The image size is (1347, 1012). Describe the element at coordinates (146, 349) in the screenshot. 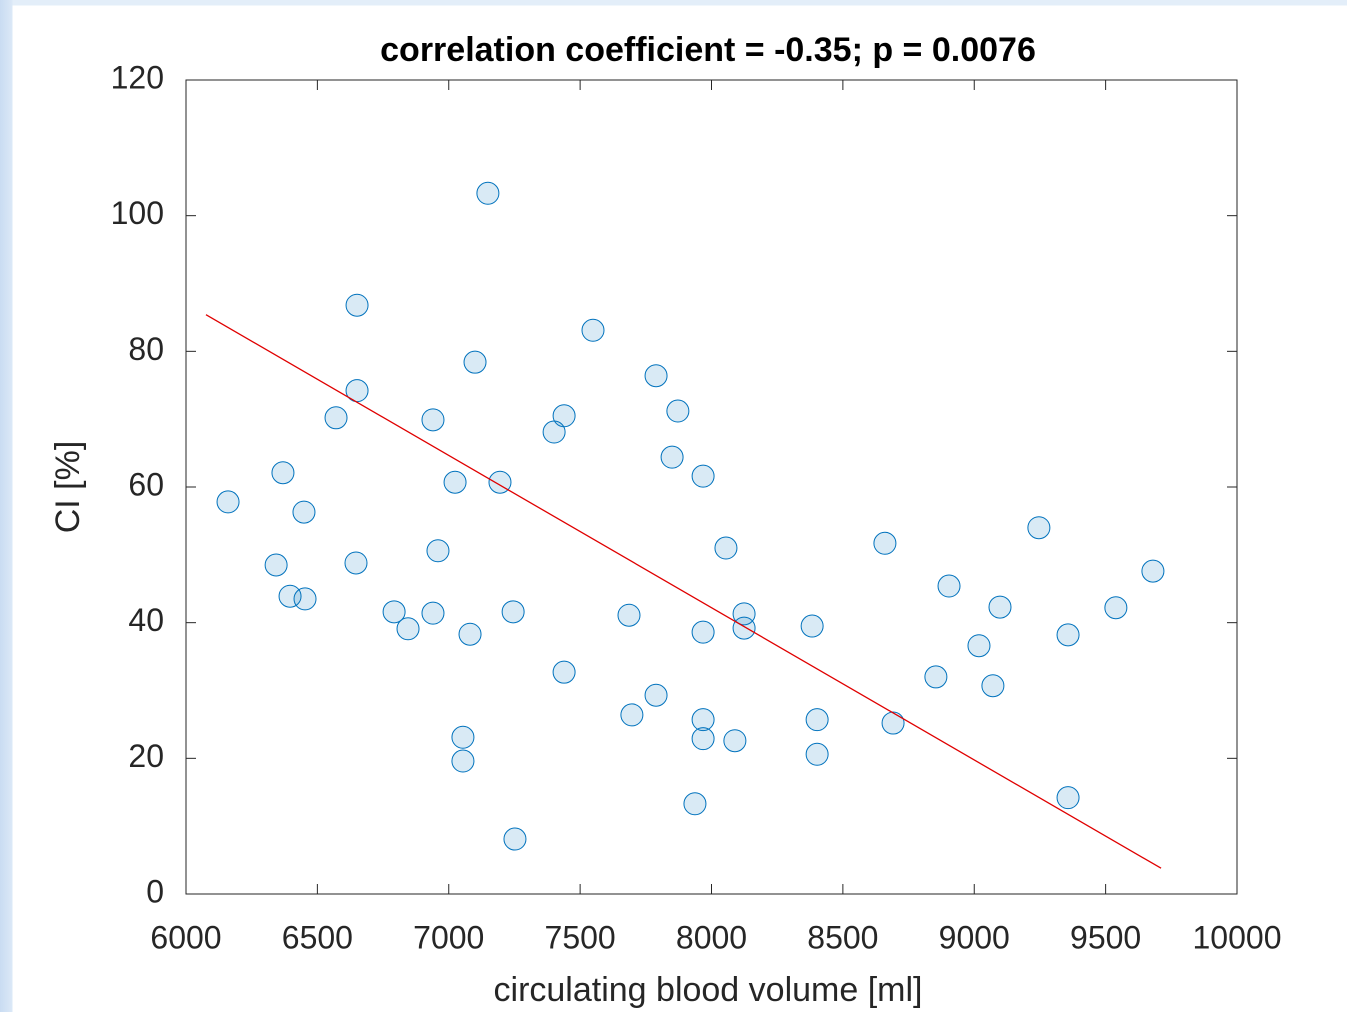

I see `y-tick-label: 80` at that location.